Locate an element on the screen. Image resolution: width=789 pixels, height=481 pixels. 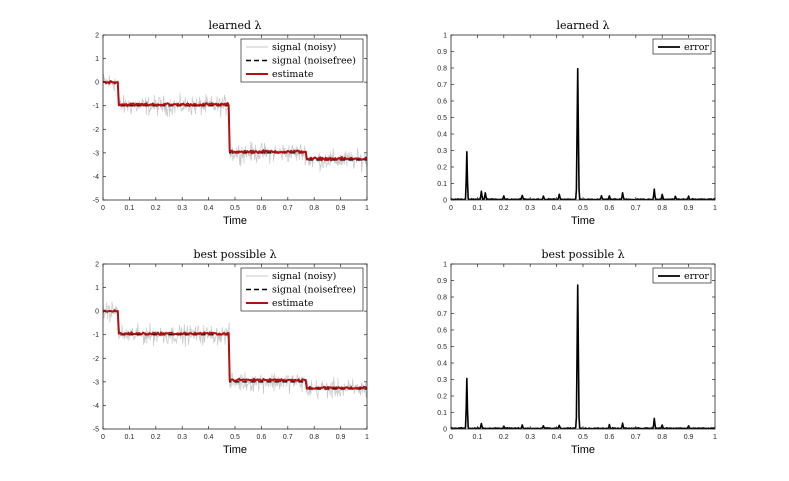
plot-area is located at coordinates (583, 117).